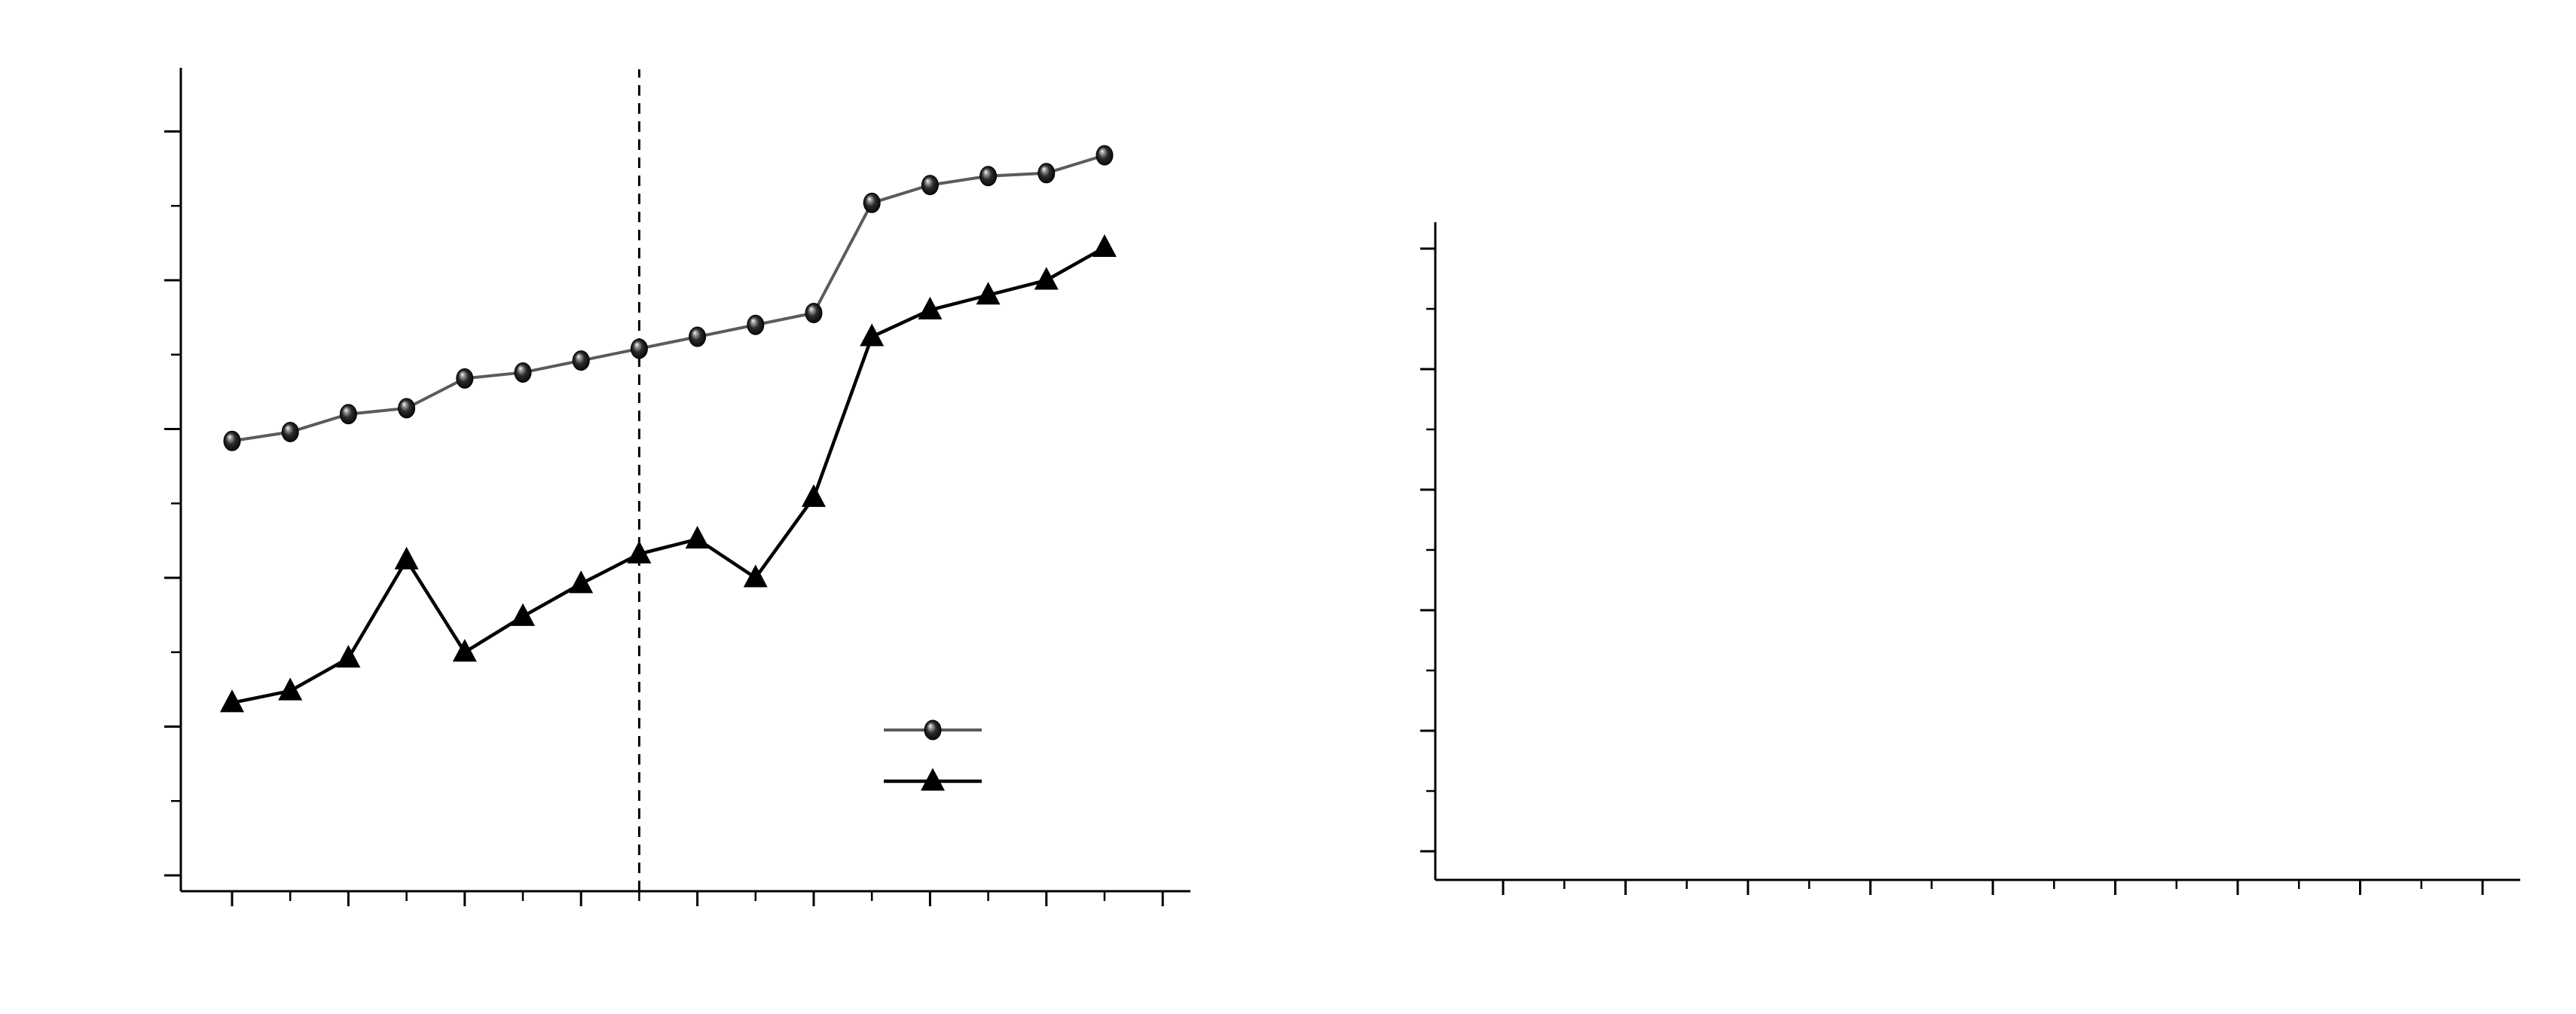 The image size is (2576, 1014). I want to click on pilot-series-line, so click(668, 298).